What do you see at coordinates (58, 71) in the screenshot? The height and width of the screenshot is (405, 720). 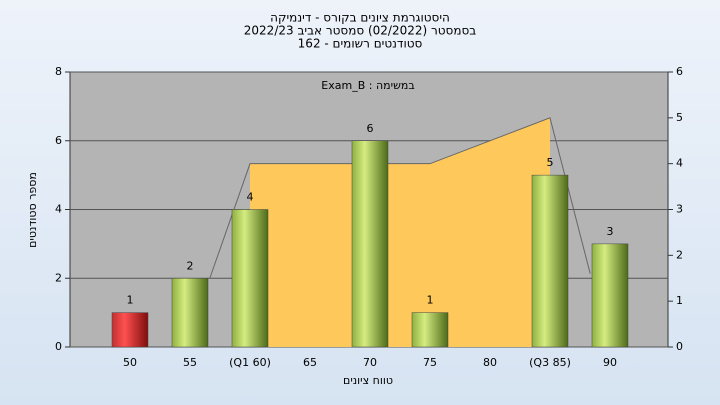 I see `y-tick-label: 8` at bounding box center [58, 71].